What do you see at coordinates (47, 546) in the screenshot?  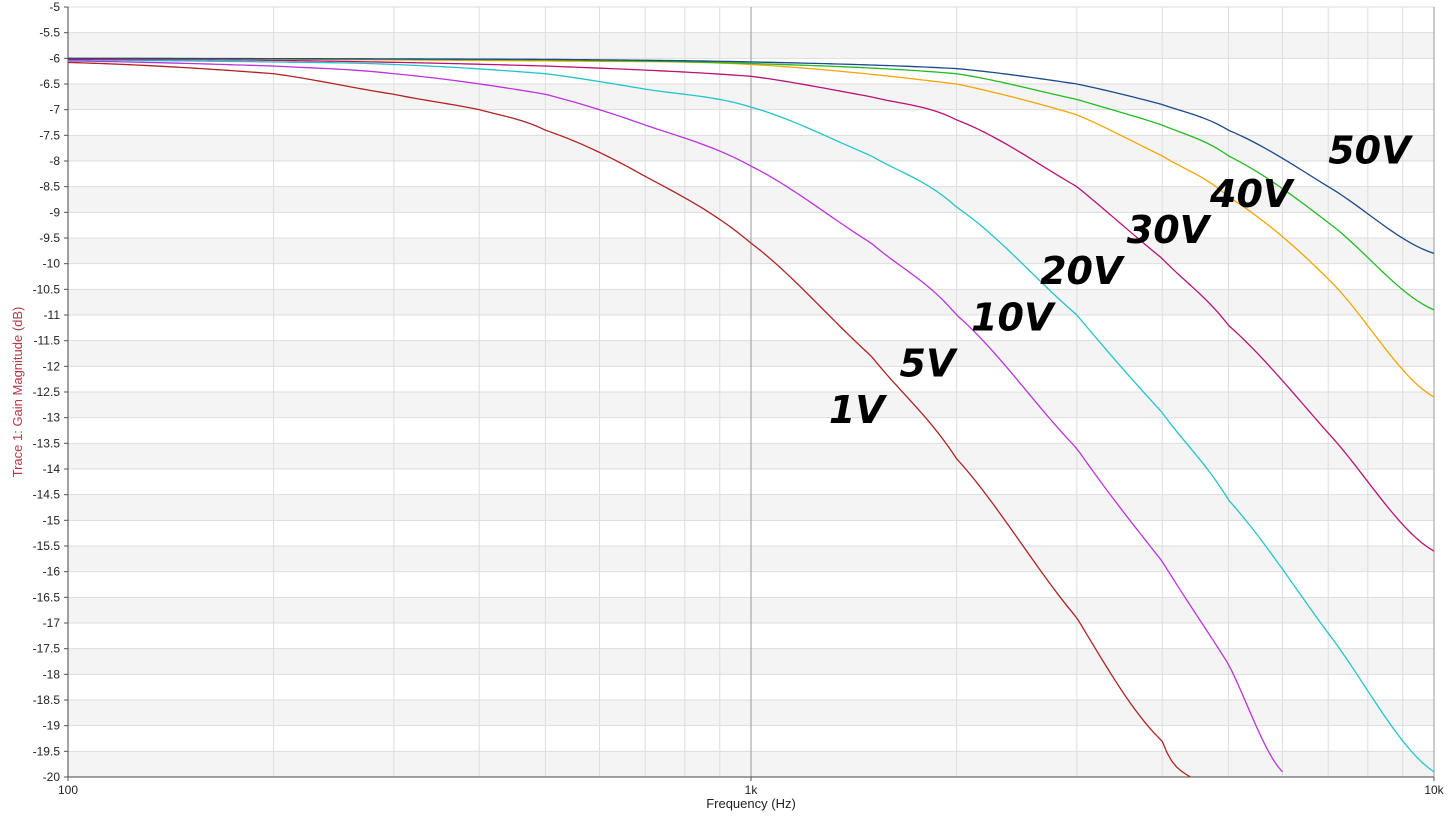 I see `y-tick-label: -15.5` at bounding box center [47, 546].